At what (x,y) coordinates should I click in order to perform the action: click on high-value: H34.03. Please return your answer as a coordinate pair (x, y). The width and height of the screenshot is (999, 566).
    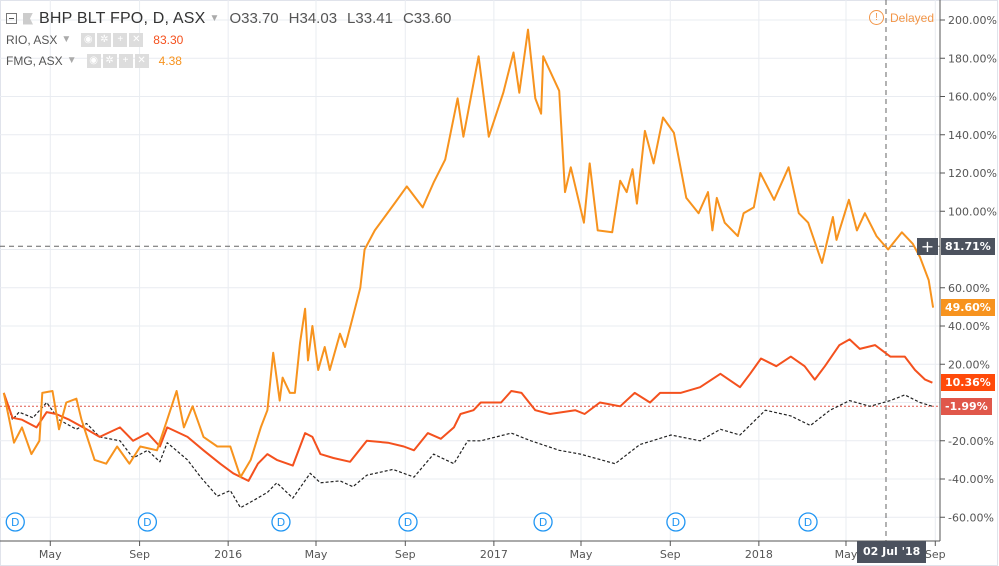
    Looking at the image, I should click on (313, 18).